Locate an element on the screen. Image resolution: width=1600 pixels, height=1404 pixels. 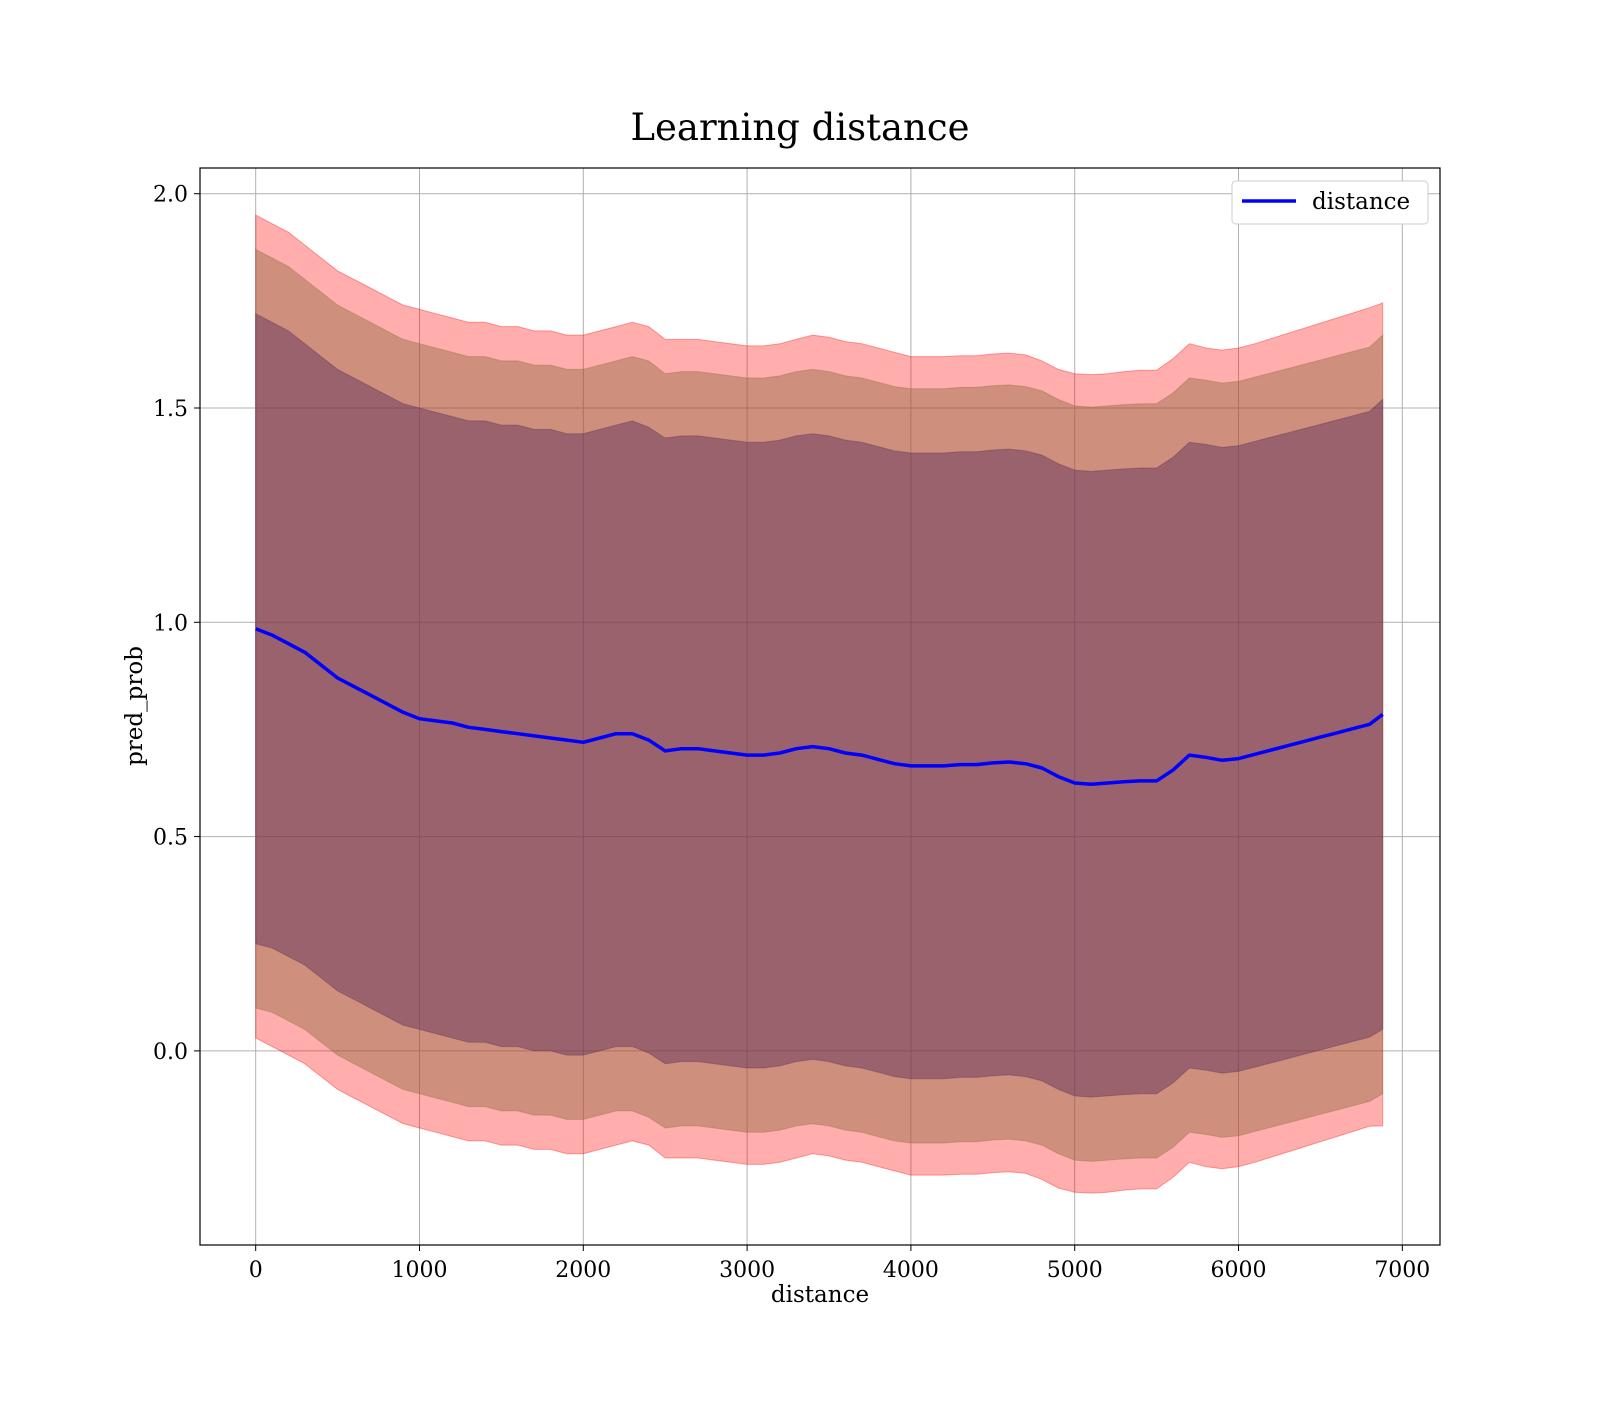
x-tick-label: 7000 is located at coordinates (1402, 1270).